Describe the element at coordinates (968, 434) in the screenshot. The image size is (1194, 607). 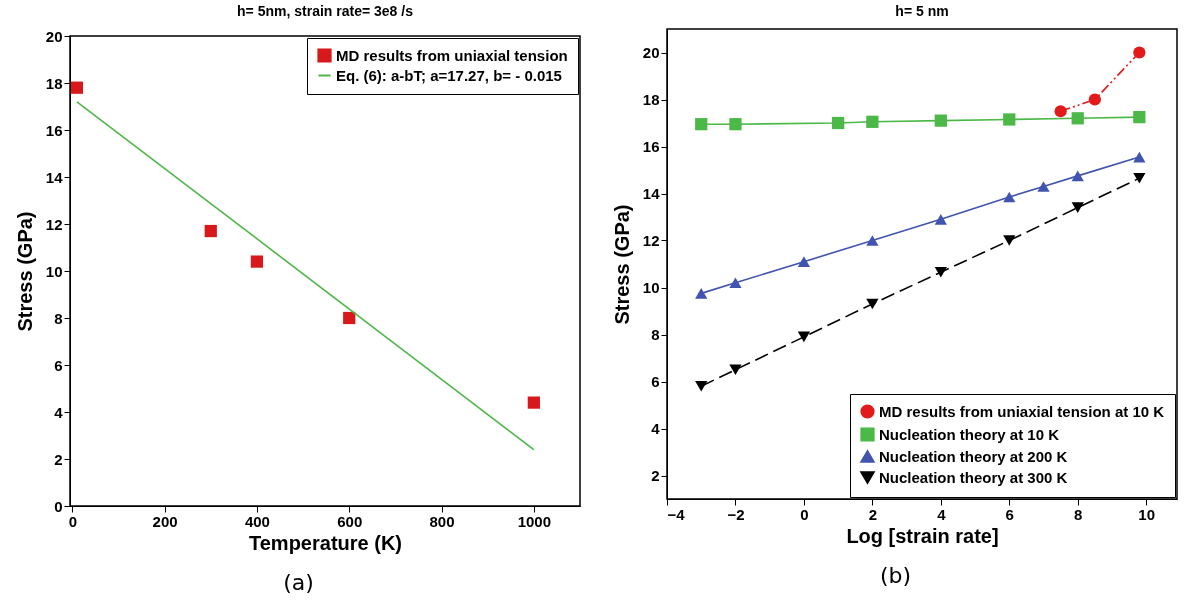
I see `legend-label: Nucleation theory at 10 K` at that location.